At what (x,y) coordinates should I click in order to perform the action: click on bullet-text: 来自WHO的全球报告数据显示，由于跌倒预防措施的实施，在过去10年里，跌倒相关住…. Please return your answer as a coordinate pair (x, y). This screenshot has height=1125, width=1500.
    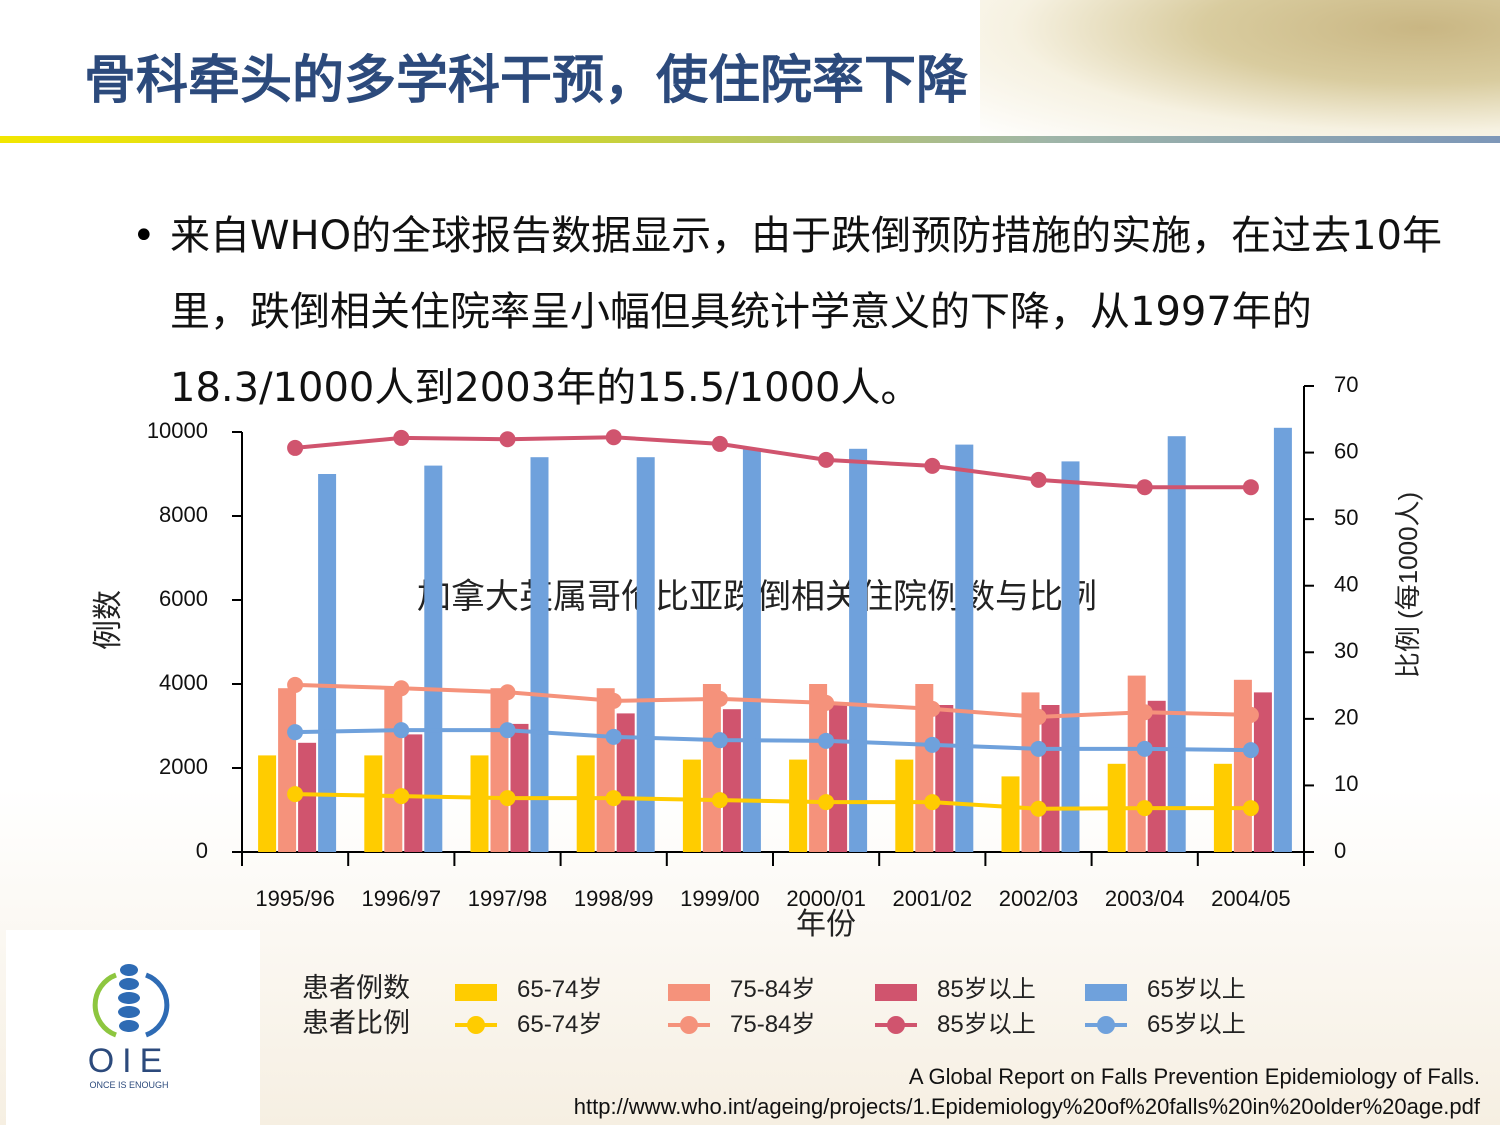
    Looking at the image, I should click on (806, 312).